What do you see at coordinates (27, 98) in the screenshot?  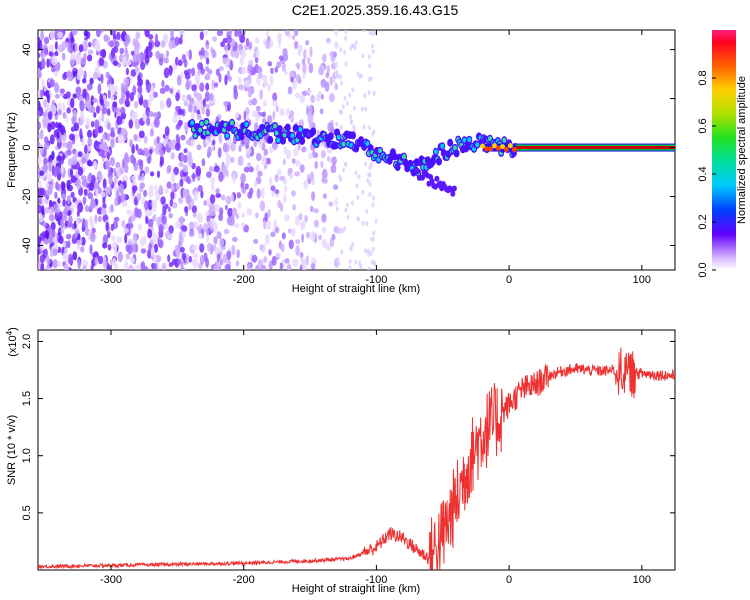 I see `y-tick-label: 20` at bounding box center [27, 98].